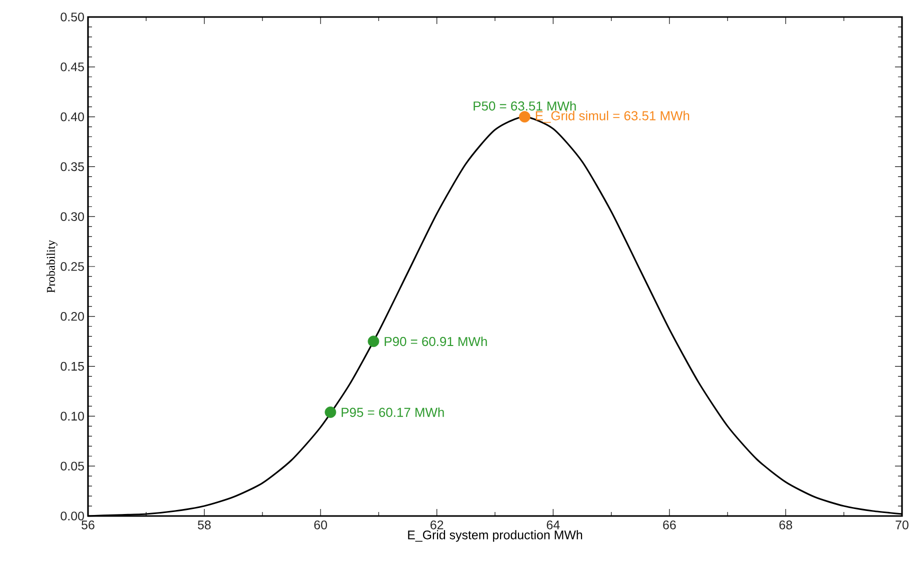 Image resolution: width=914 pixels, height=571 pixels. What do you see at coordinates (553, 525) in the screenshot?
I see `x-tick-label: 64` at bounding box center [553, 525].